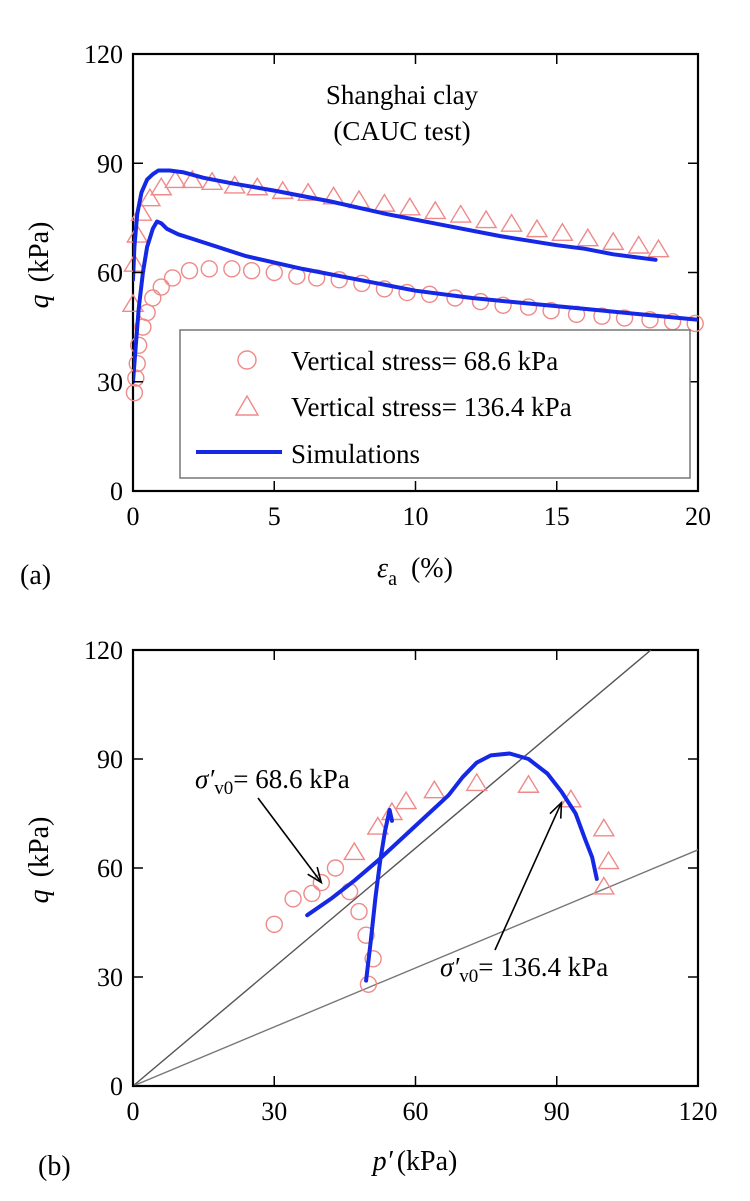 This screenshot has width=750, height=1201. Describe the element at coordinates (698, 516) in the screenshot. I see `x-tick-label: 20` at that location.